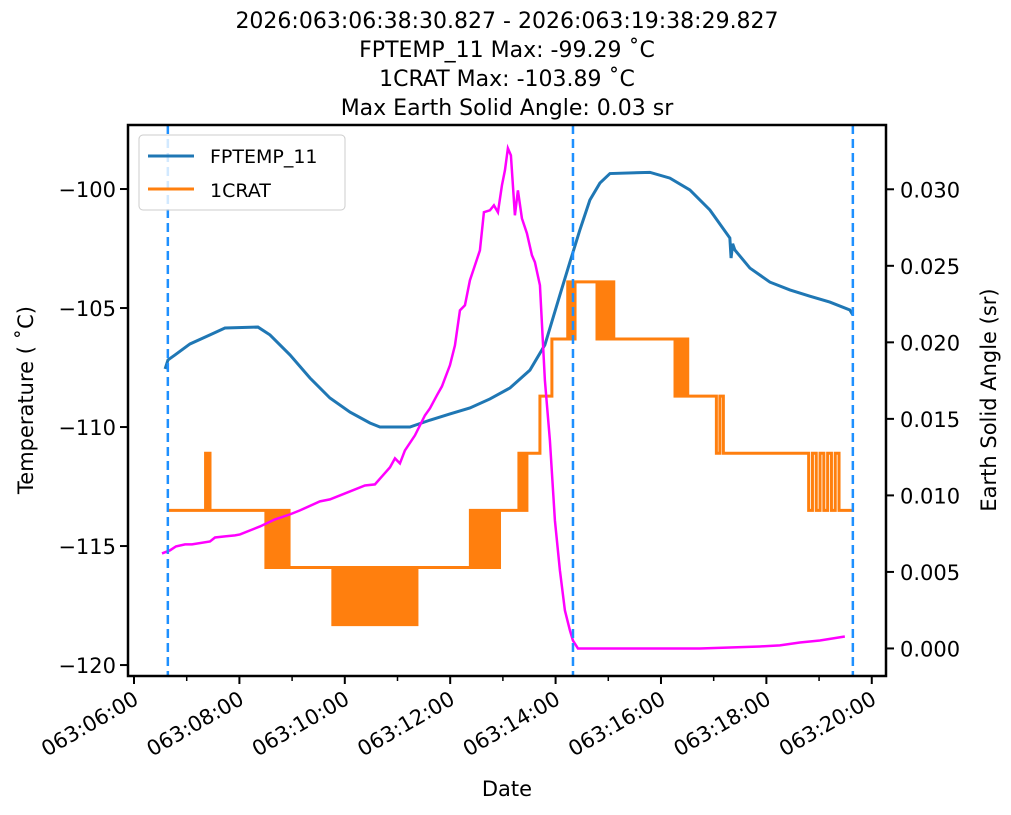 The height and width of the screenshot is (815, 1011). What do you see at coordinates (240, 191) in the screenshot?
I see `legend-label-1crat: 1CRAT` at bounding box center [240, 191].